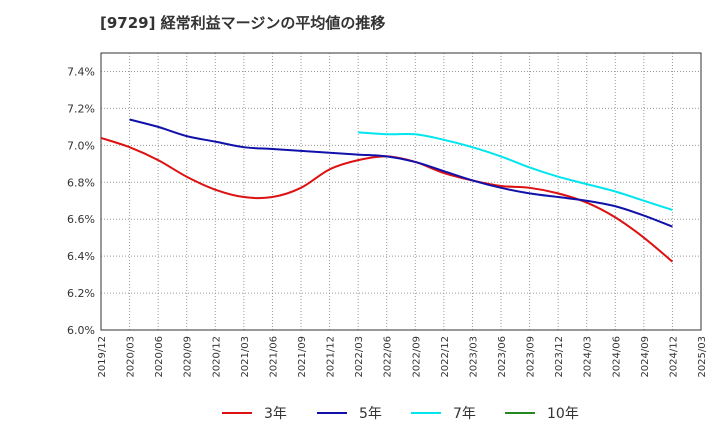  I want to click on legend-label: 5年, so click(370, 414).